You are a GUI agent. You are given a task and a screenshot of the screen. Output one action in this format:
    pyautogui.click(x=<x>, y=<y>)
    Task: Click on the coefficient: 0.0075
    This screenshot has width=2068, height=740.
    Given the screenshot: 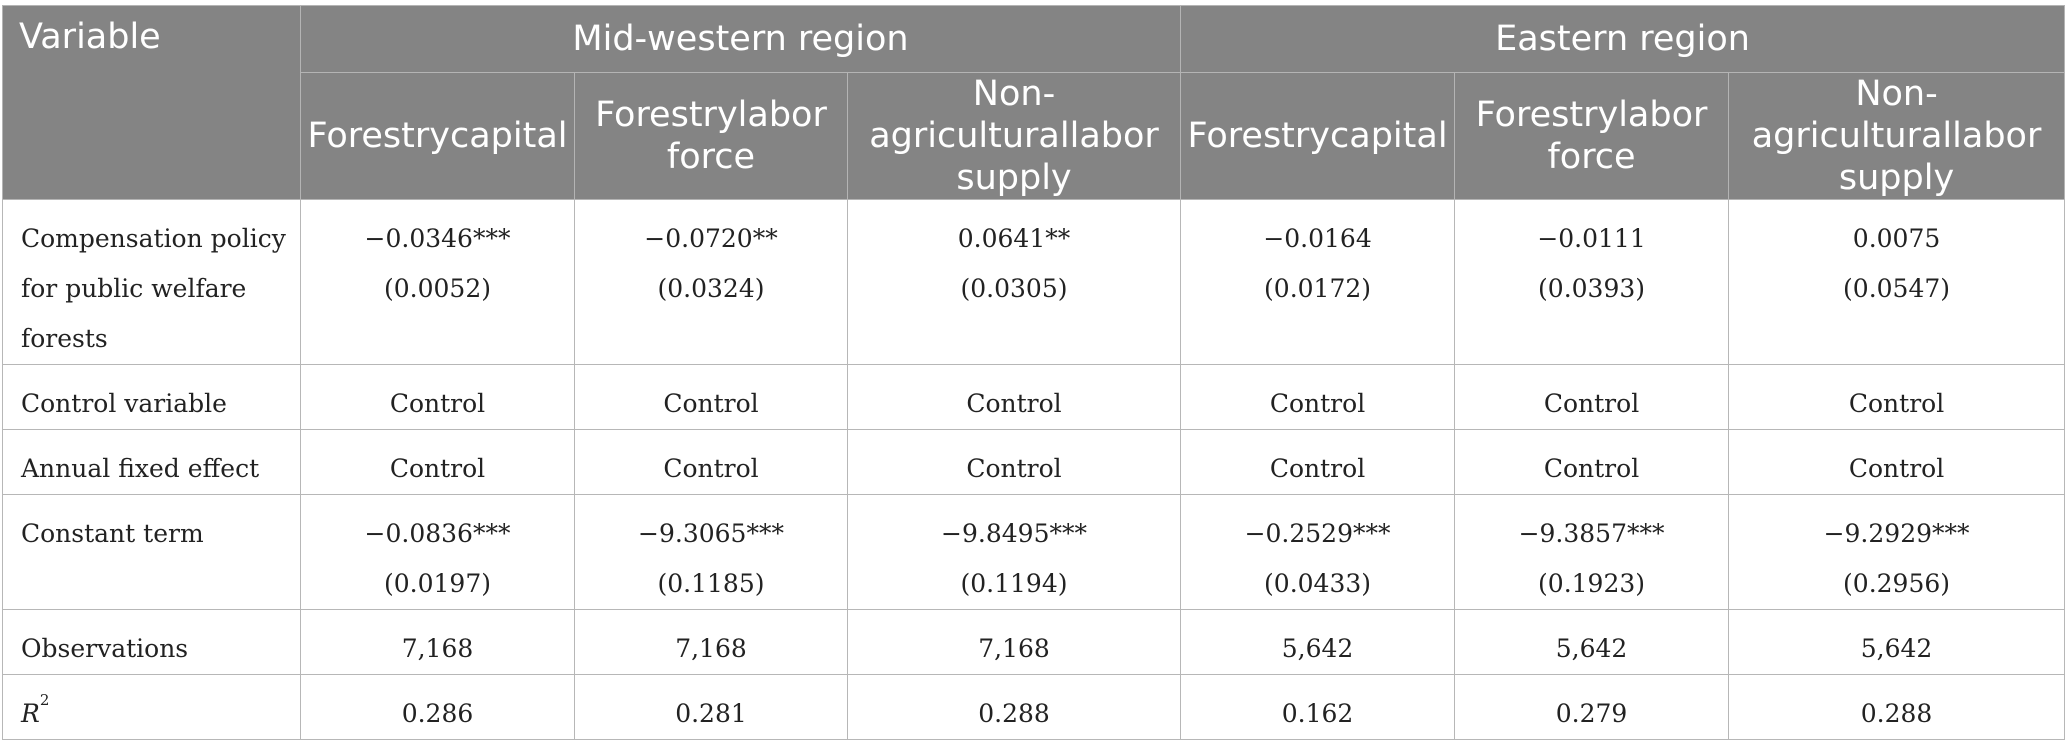 What is the action you would take?
    pyautogui.click(x=1896, y=238)
    